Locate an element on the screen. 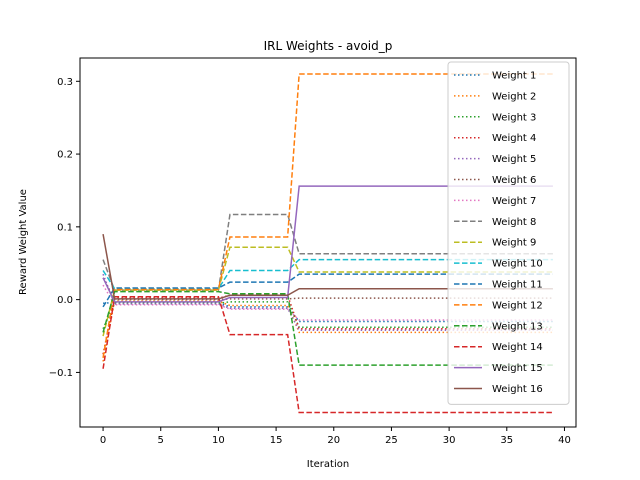 This screenshot has height=480, width=640. legend-label: Weight 9 is located at coordinates (514, 243).